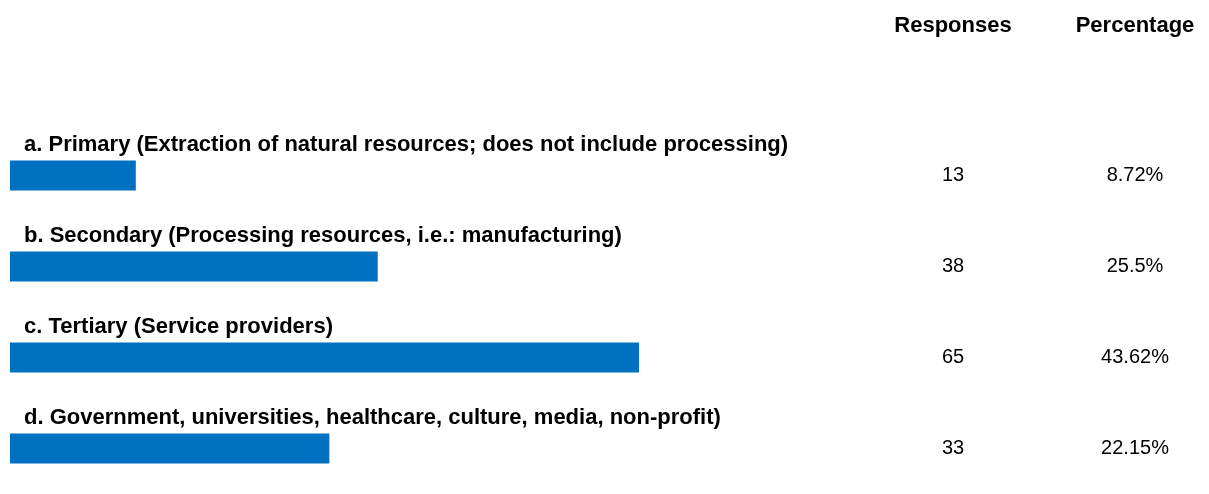 The height and width of the screenshot is (494, 1209). What do you see at coordinates (1135, 24) in the screenshot?
I see `text: Percentage` at bounding box center [1135, 24].